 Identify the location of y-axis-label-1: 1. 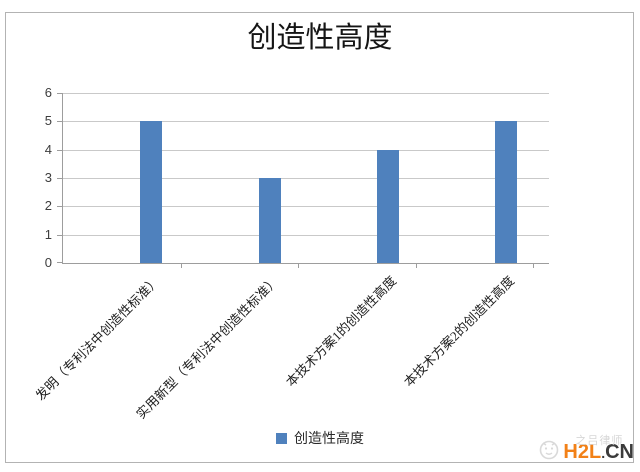
(48, 234).